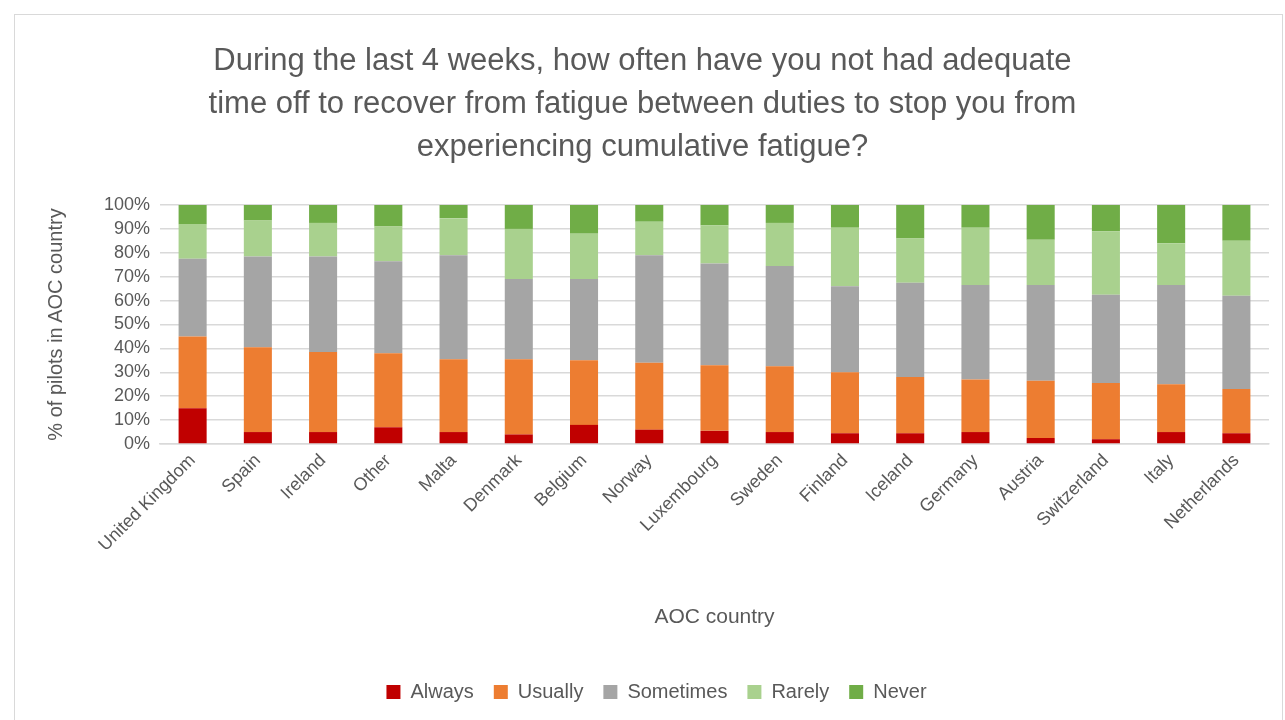 The width and height of the screenshot is (1285, 720). I want to click on legend-label: Rarely, so click(800, 690).